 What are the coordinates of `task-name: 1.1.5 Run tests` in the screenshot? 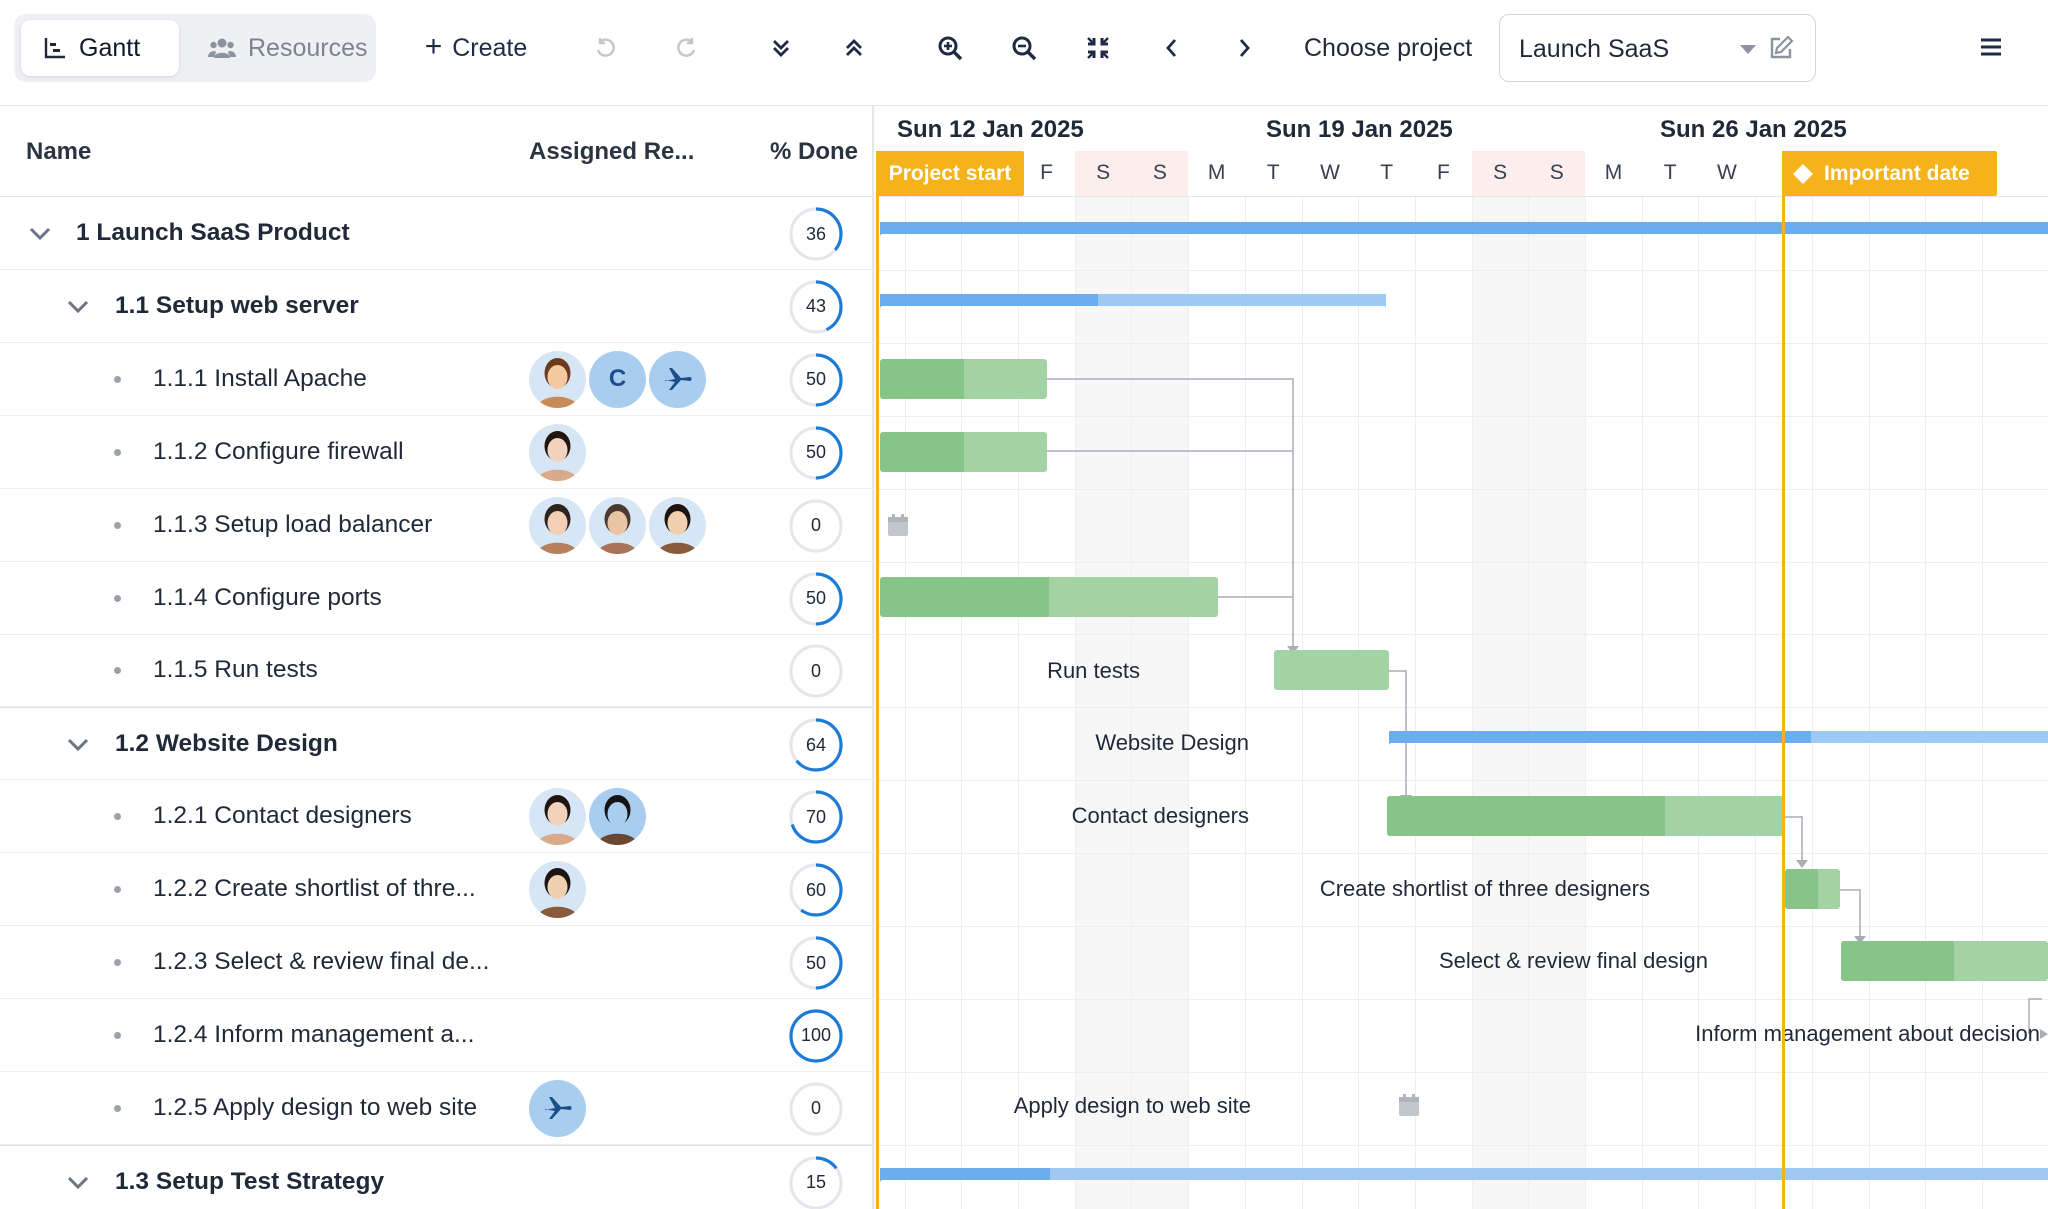 It's located at (235, 670).